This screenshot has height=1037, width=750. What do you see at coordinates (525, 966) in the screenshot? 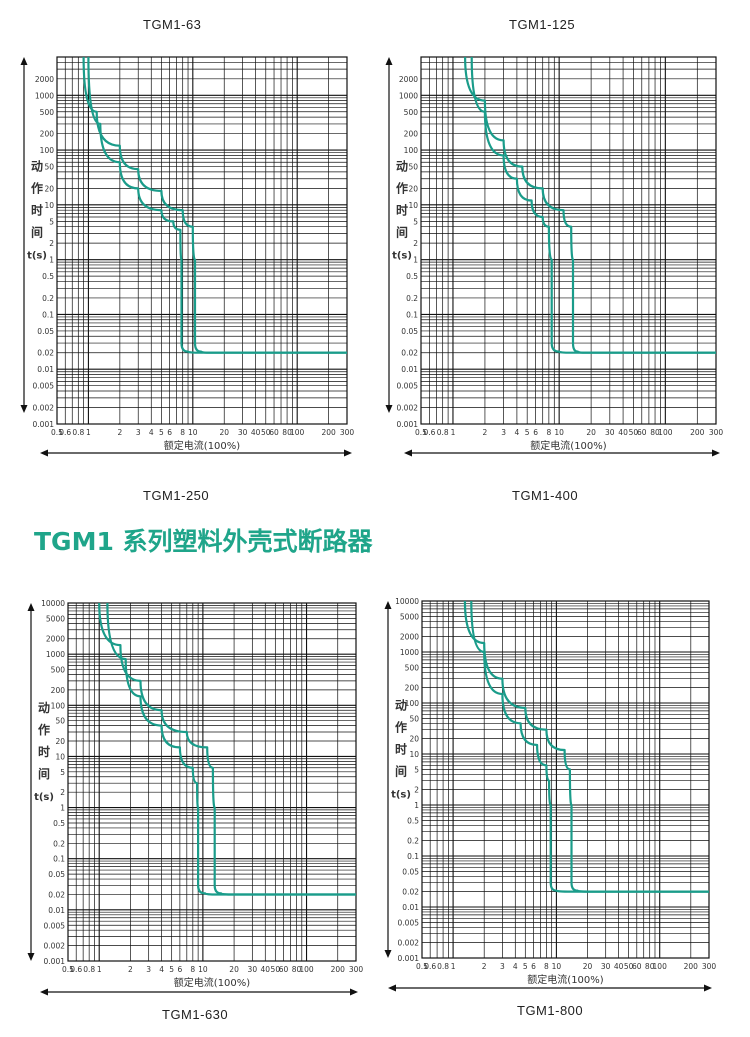
I see `x-tick-label: 5` at bounding box center [525, 966].